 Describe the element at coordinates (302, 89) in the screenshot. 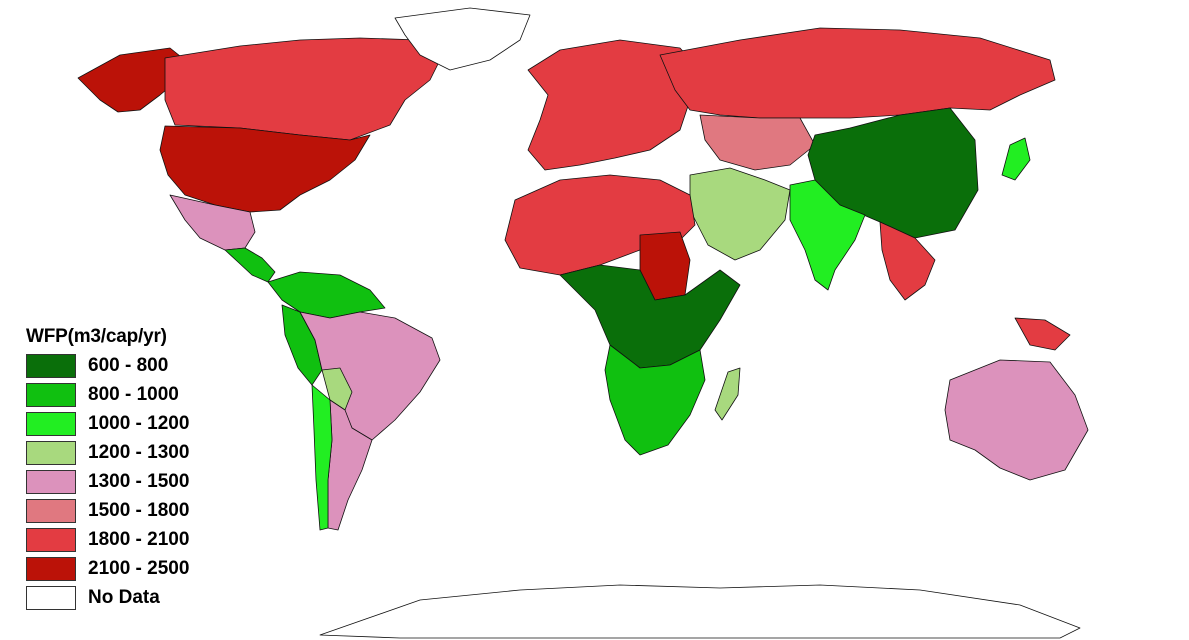

I see `region-canada` at that location.